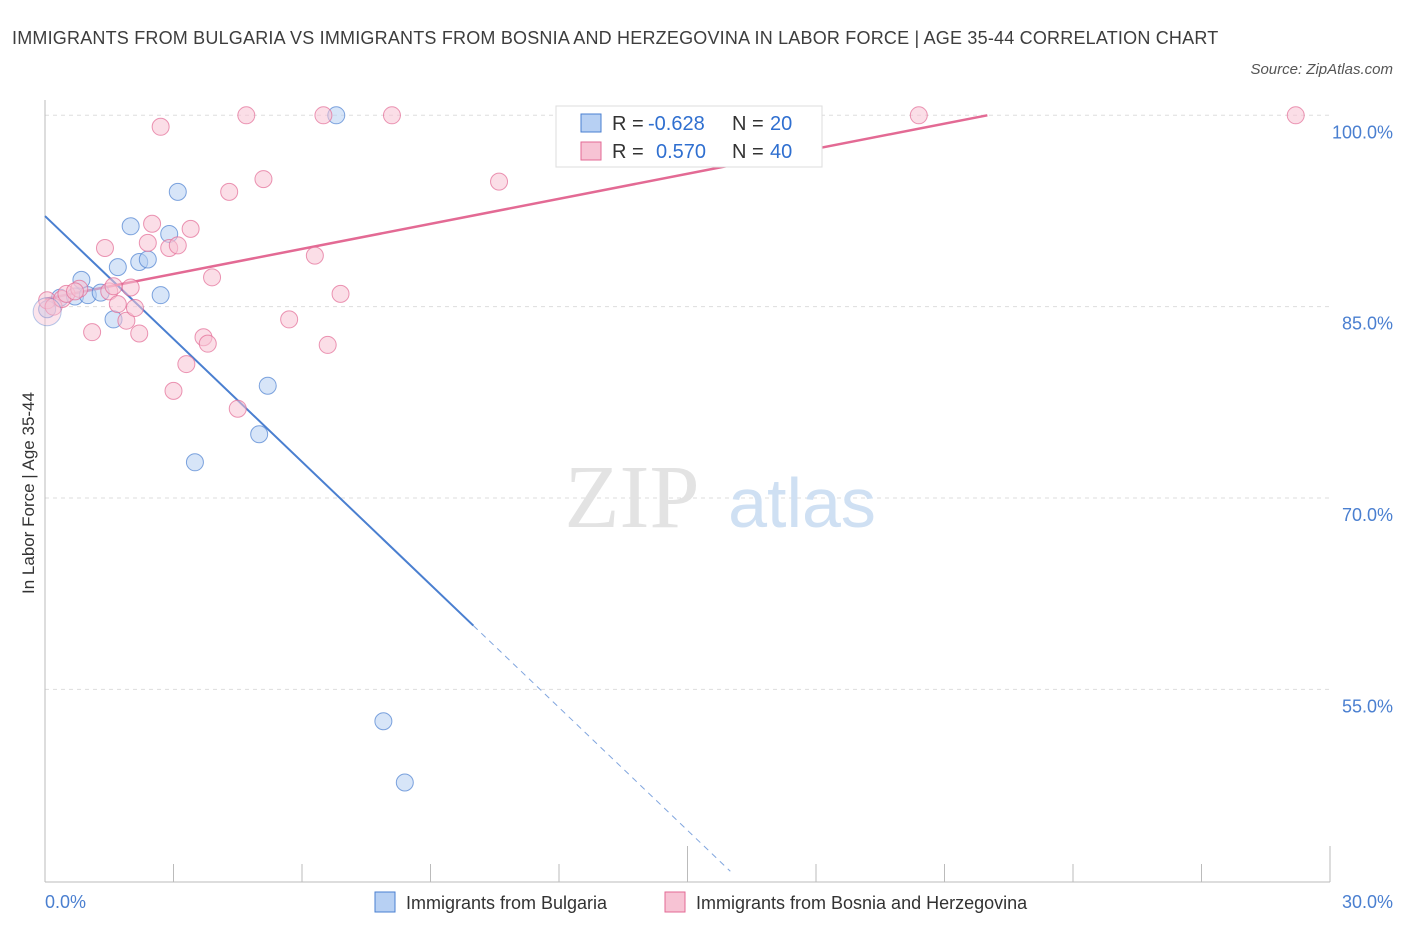 Image resolution: width=1406 pixels, height=930 pixels. Describe the element at coordinates (802, 503) in the screenshot. I see `watermark-atlas: atlas` at that location.